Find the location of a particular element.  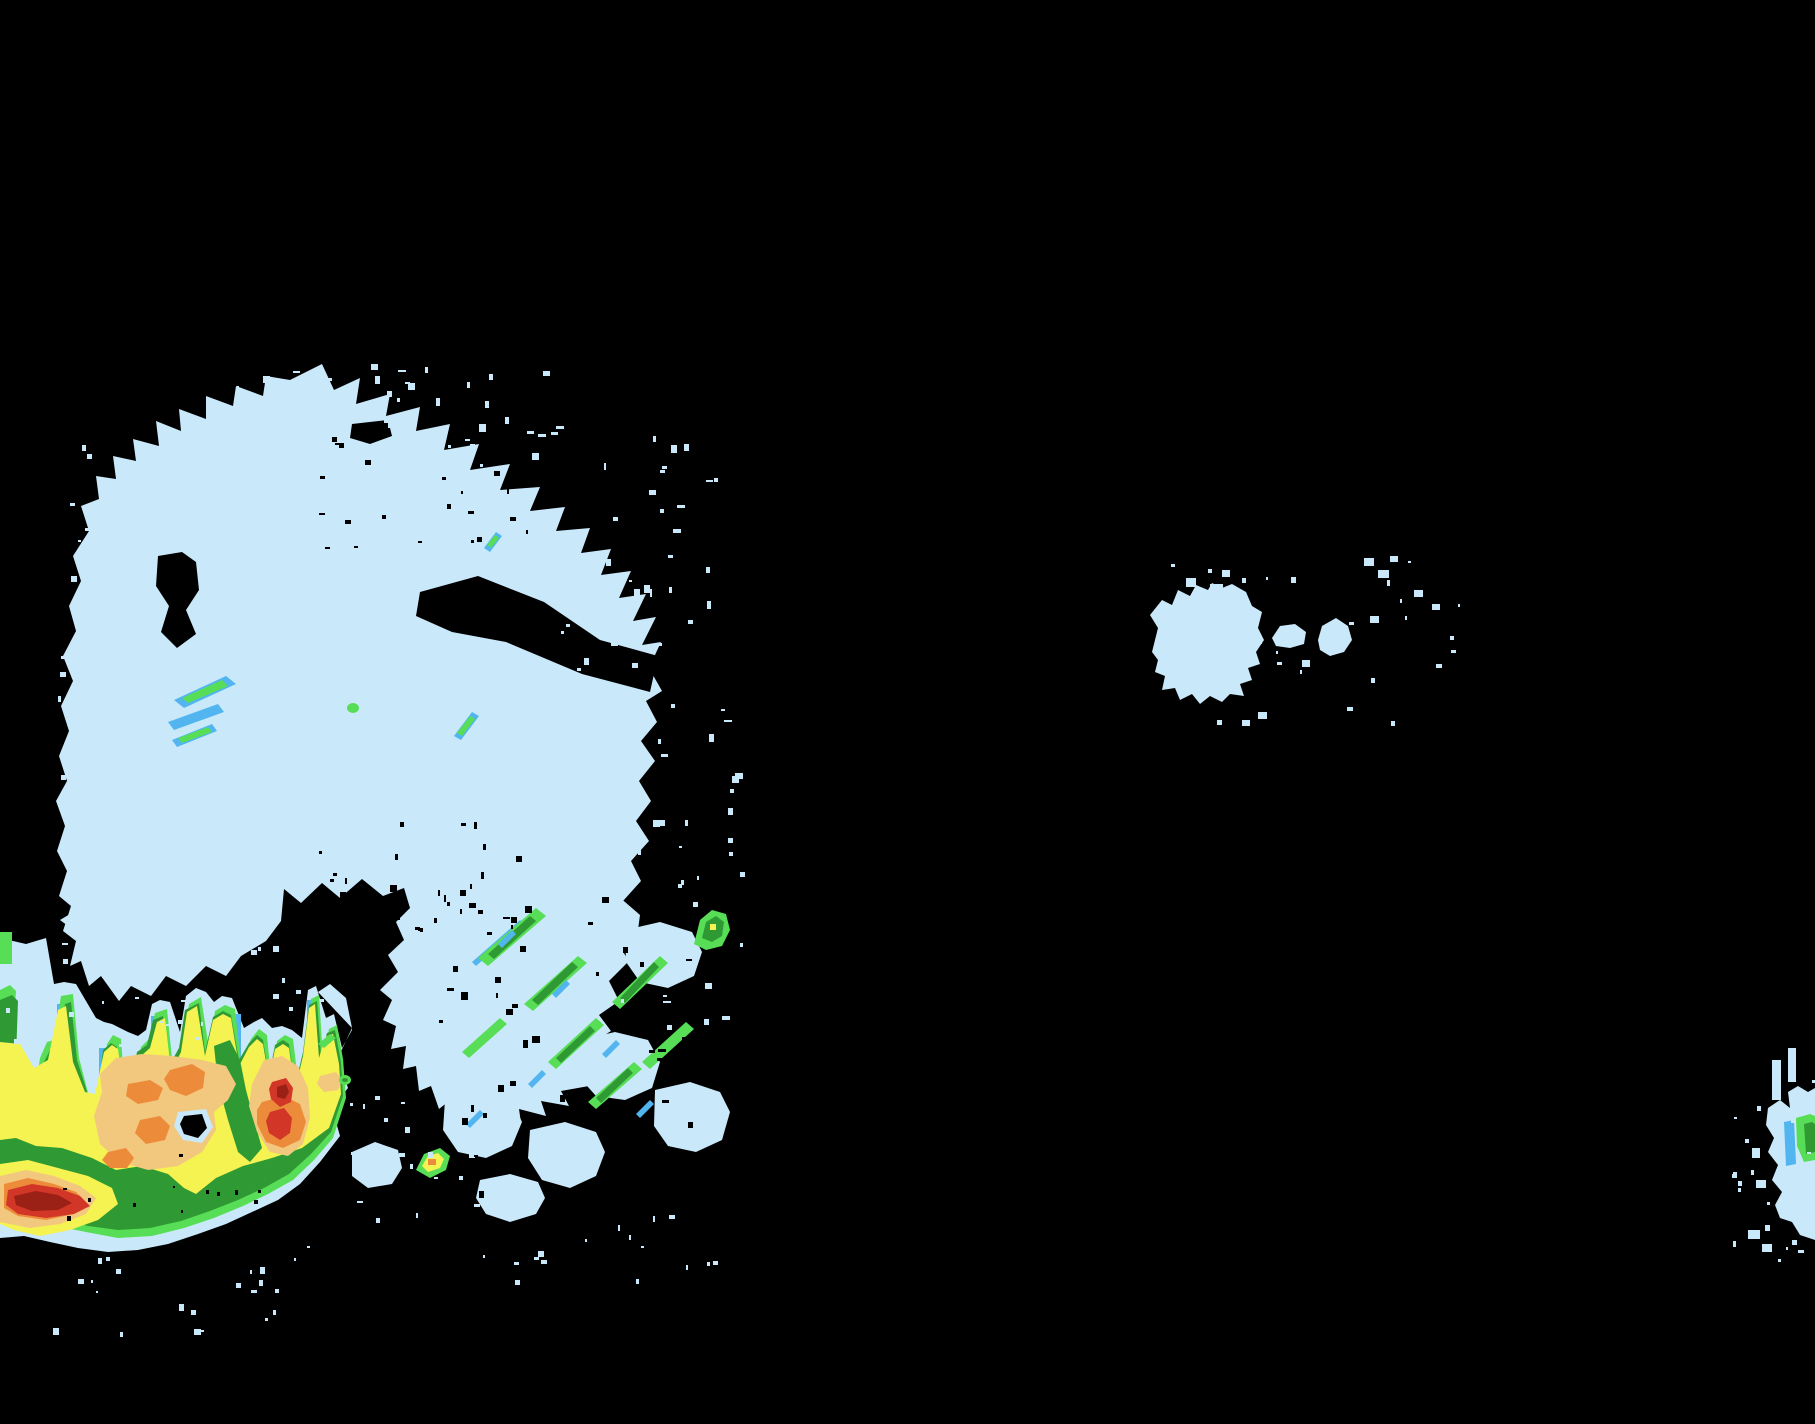

streaks-above-fan is located at coordinates (135, 895).